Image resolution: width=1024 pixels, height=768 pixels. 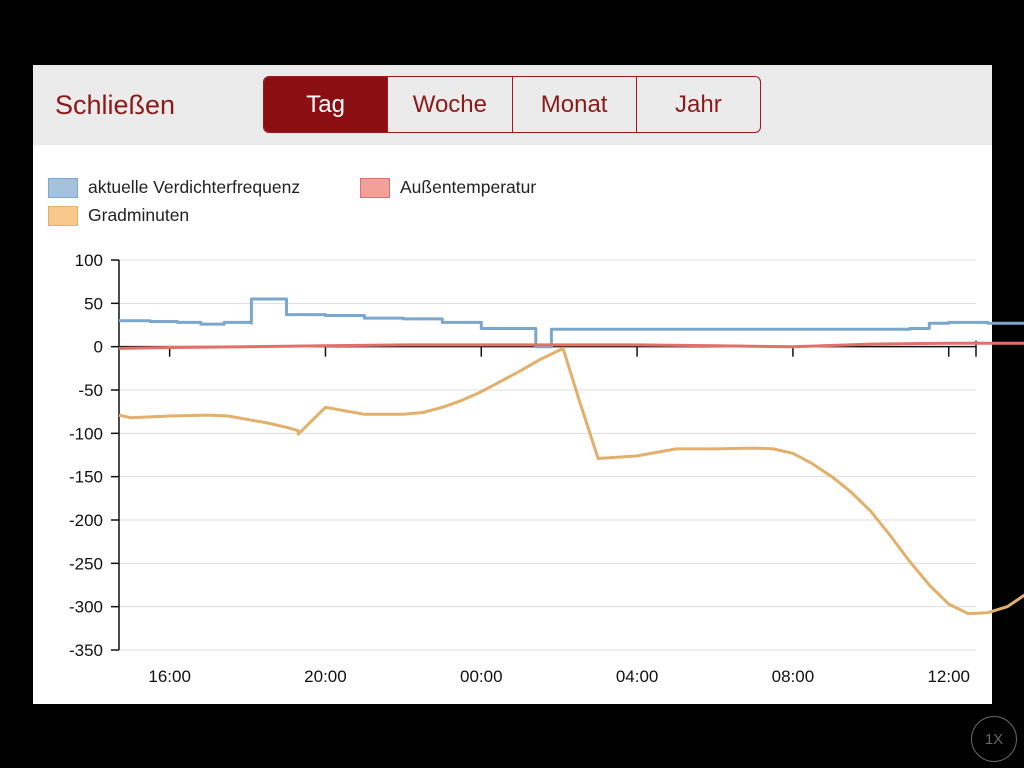 What do you see at coordinates (86, 650) in the screenshot?
I see `y-tick-label: -350` at bounding box center [86, 650].